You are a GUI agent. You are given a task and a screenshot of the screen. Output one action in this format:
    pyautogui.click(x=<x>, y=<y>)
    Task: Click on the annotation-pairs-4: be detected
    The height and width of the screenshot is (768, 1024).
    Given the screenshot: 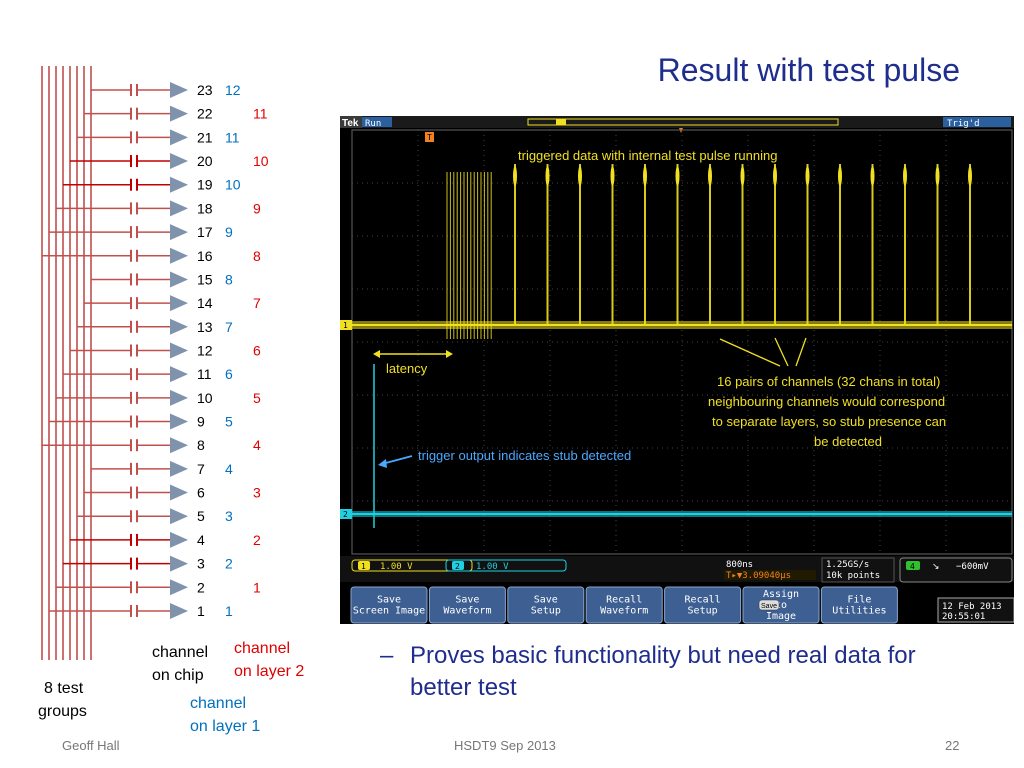 What is the action you would take?
    pyautogui.click(x=848, y=441)
    